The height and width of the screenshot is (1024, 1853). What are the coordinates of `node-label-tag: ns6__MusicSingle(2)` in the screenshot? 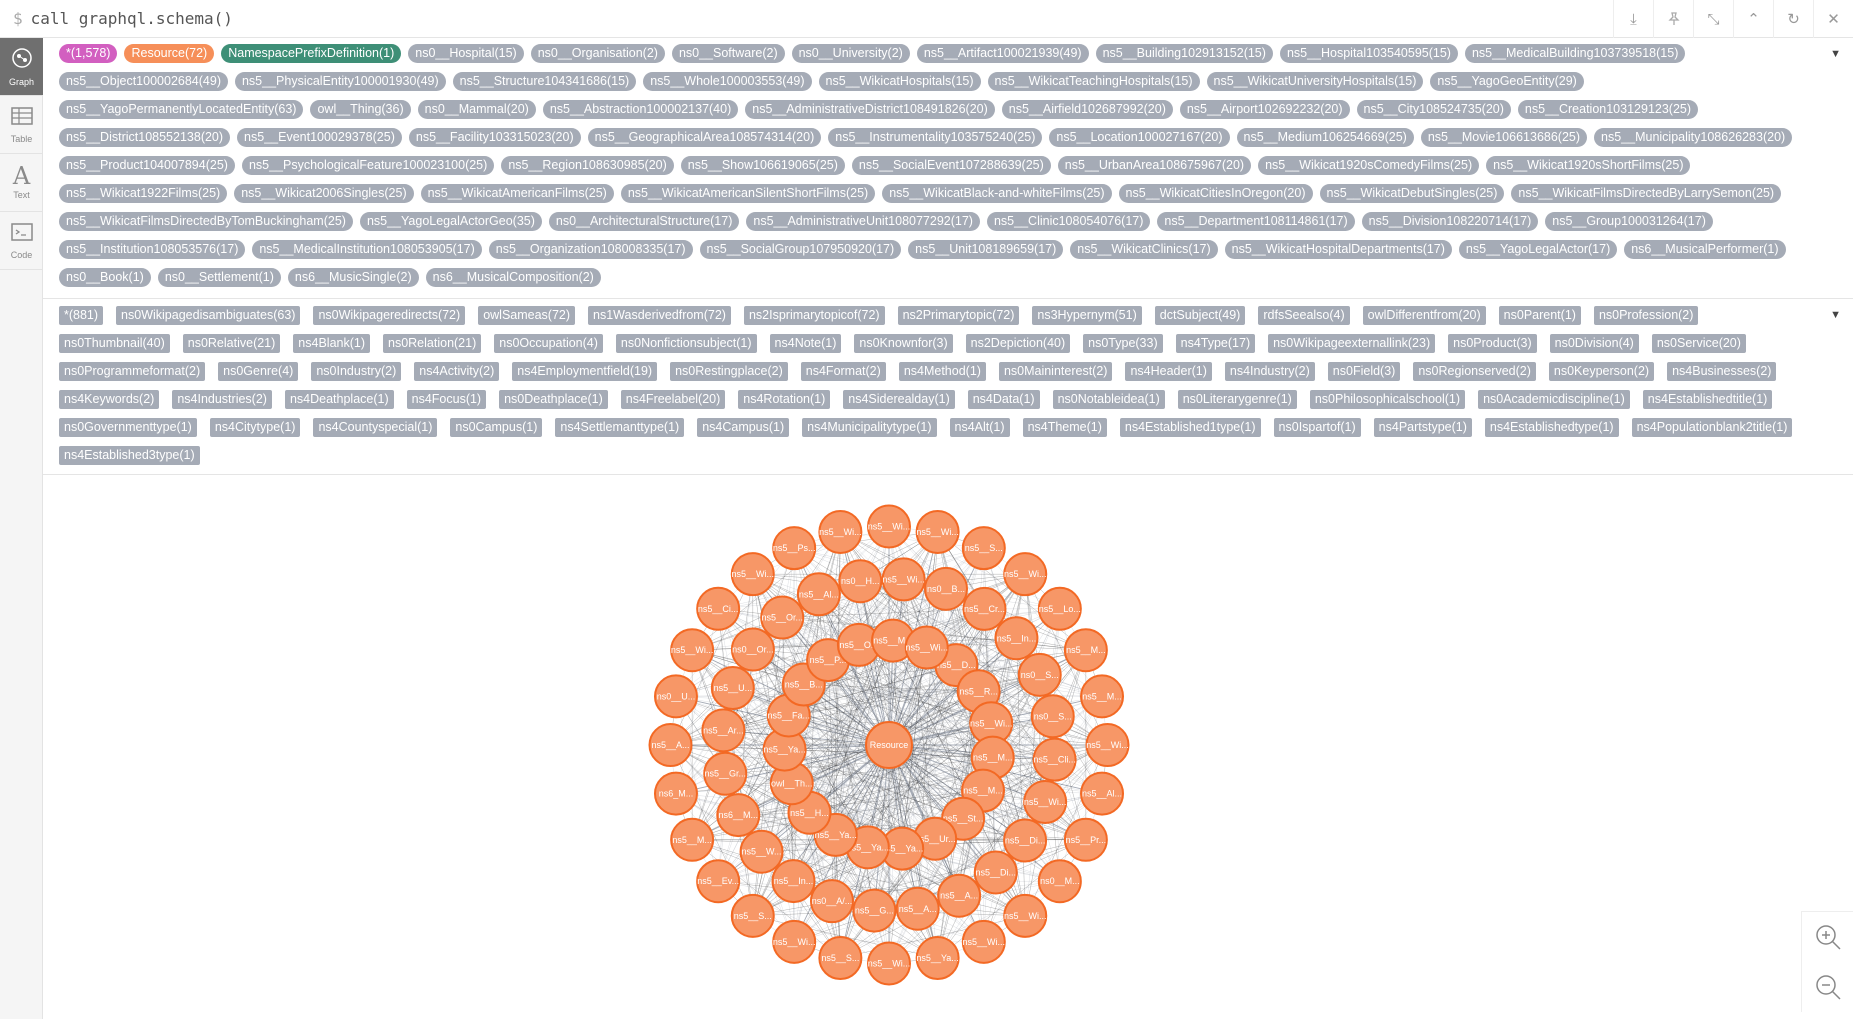 It's located at (353, 277).